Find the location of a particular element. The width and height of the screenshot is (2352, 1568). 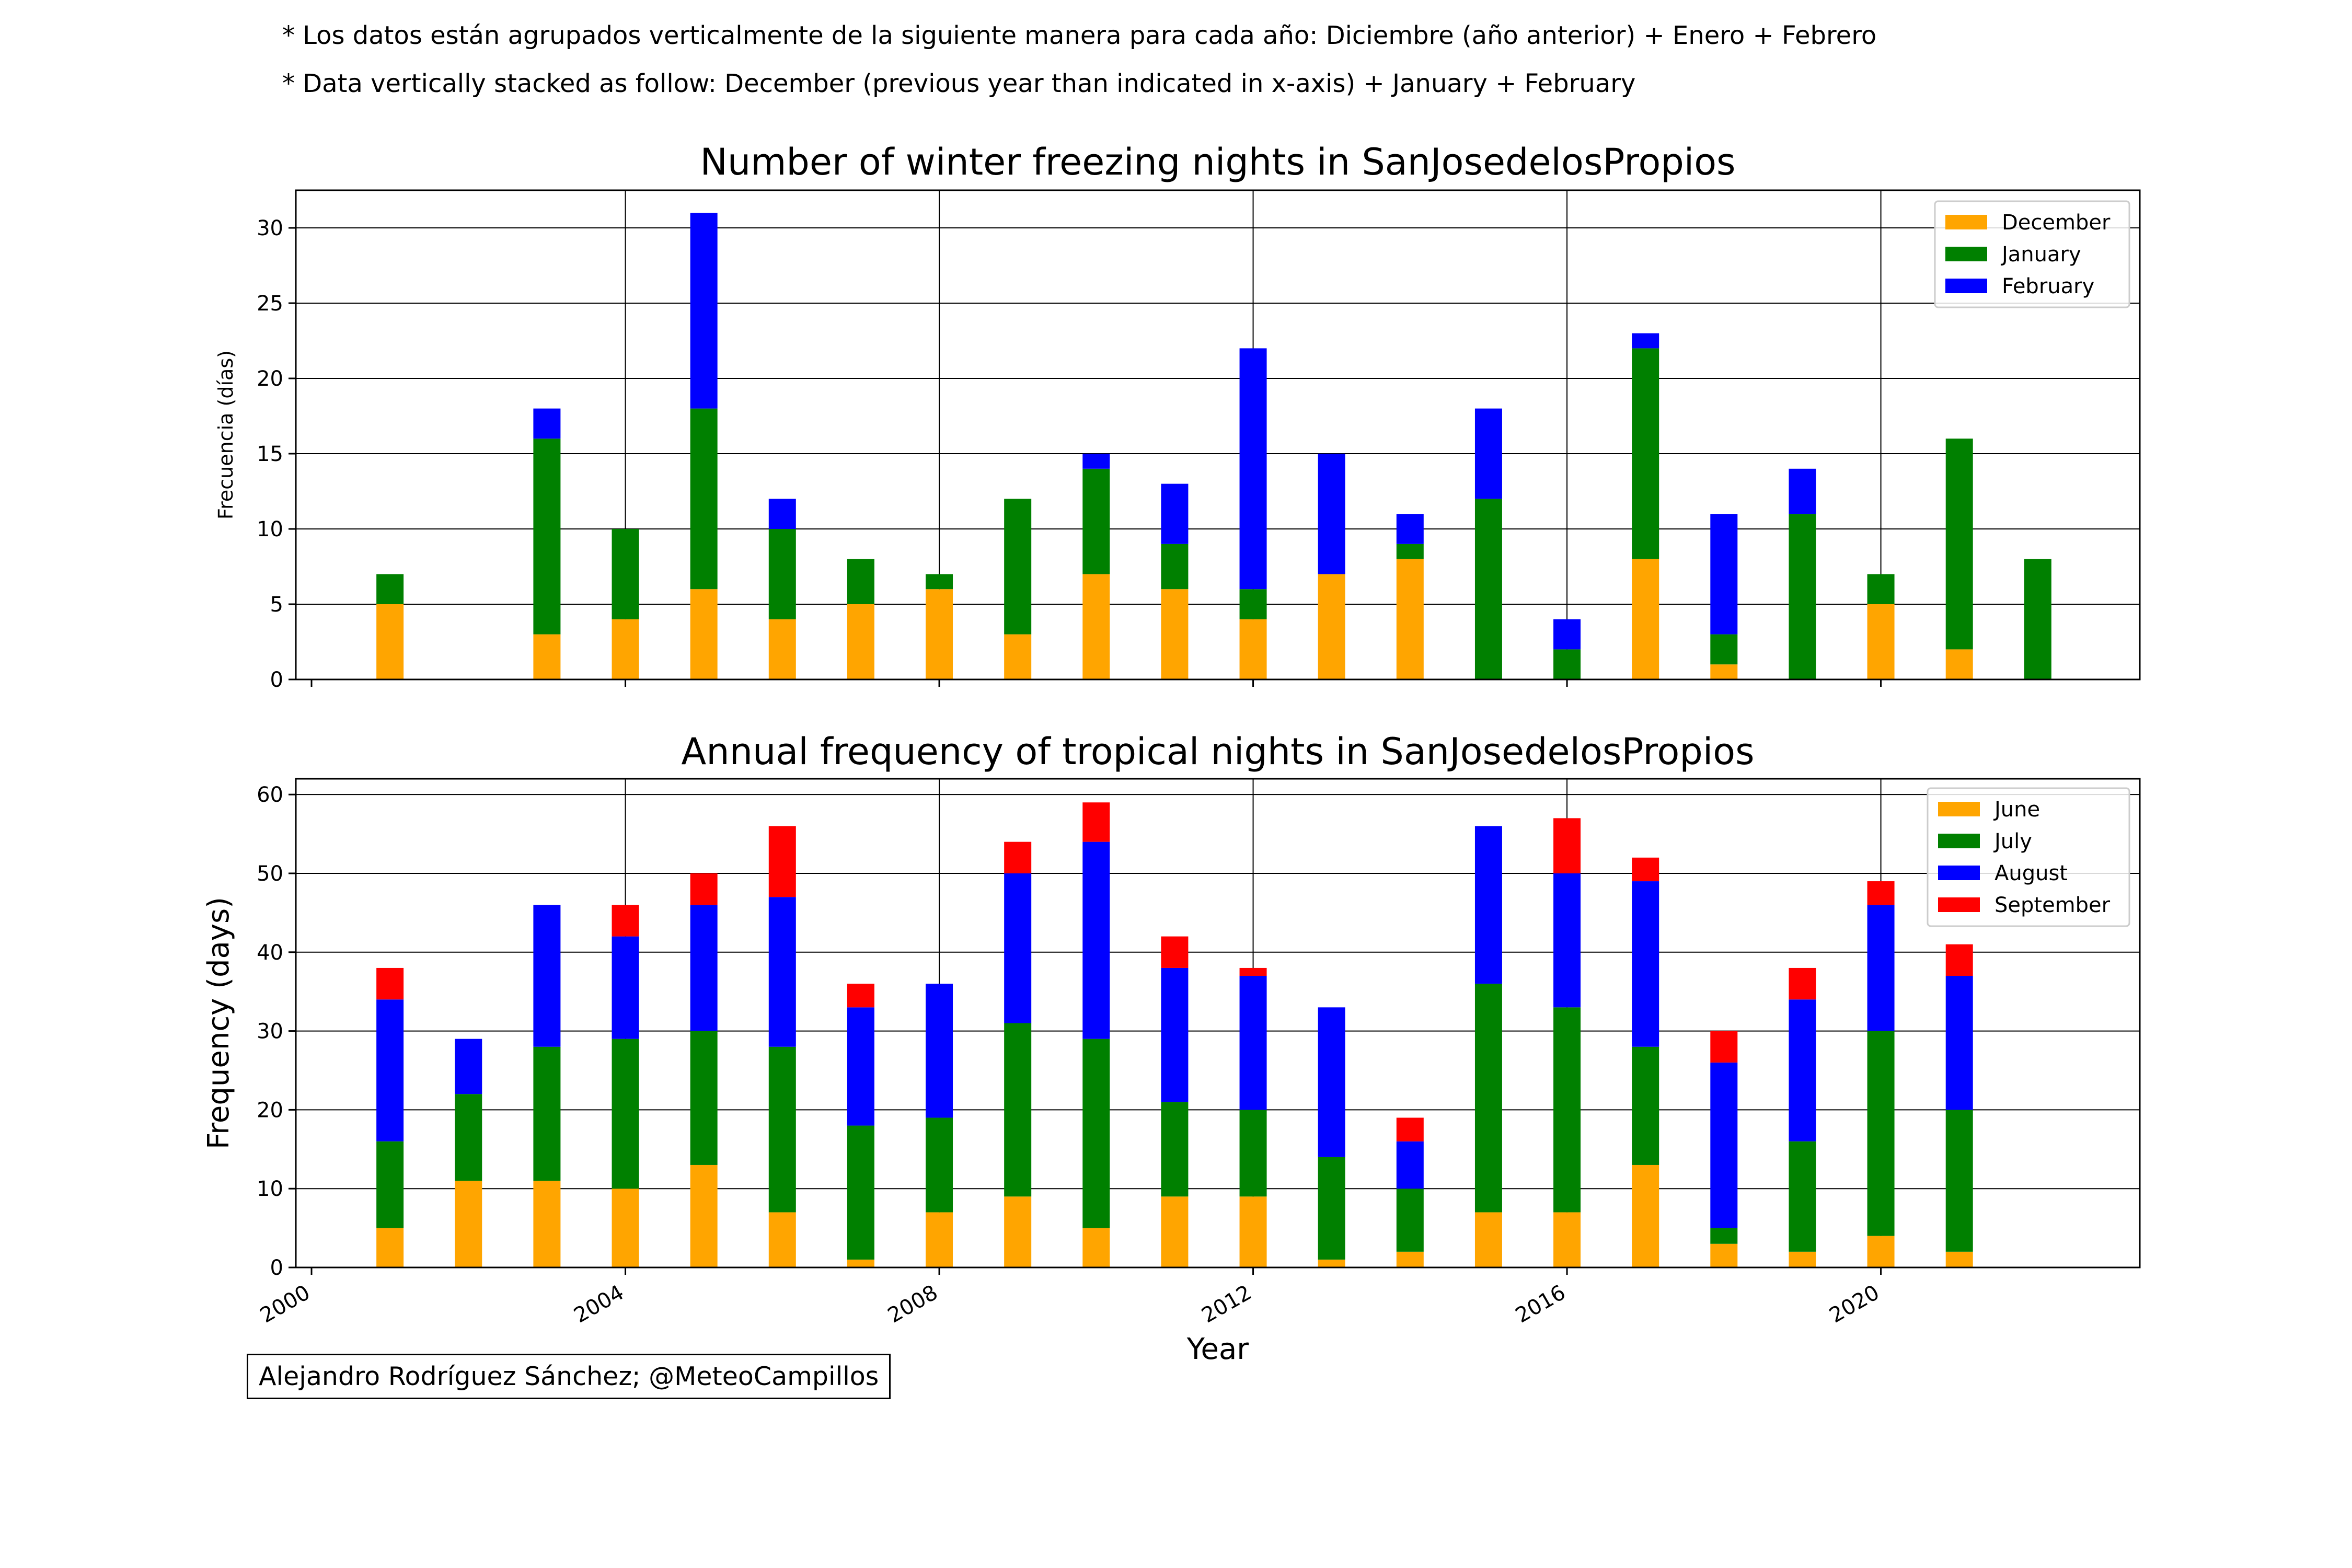

bar-january-2012 is located at coordinates (1253, 604).